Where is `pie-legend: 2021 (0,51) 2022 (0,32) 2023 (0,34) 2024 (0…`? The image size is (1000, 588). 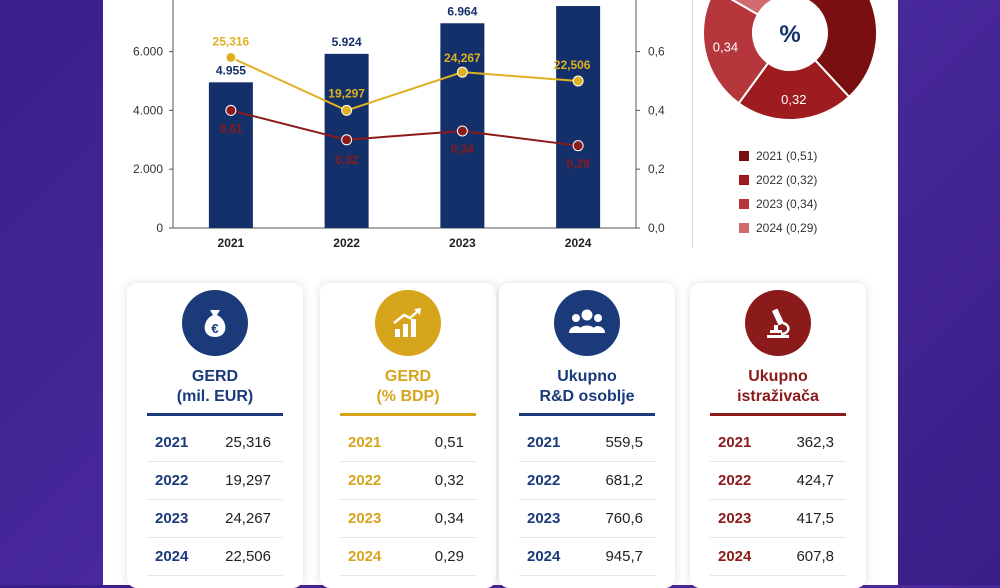 pie-legend: 2021 (0,51) 2022 (0,32) 2023 (0,34) 2024 (0… is located at coordinates (809, 192).